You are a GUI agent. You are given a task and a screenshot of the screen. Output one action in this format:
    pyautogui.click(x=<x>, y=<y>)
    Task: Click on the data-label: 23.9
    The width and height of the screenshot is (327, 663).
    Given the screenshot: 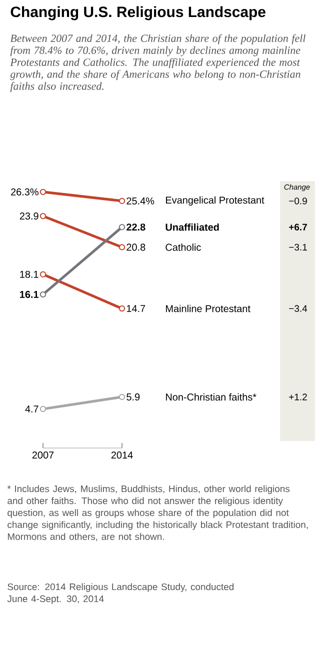 What is the action you would take?
    pyautogui.click(x=29, y=216)
    